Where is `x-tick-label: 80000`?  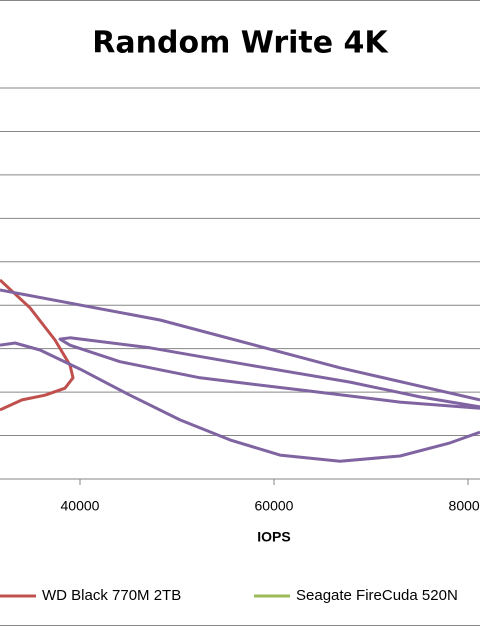
x-tick-label: 80000 is located at coordinates (464, 506).